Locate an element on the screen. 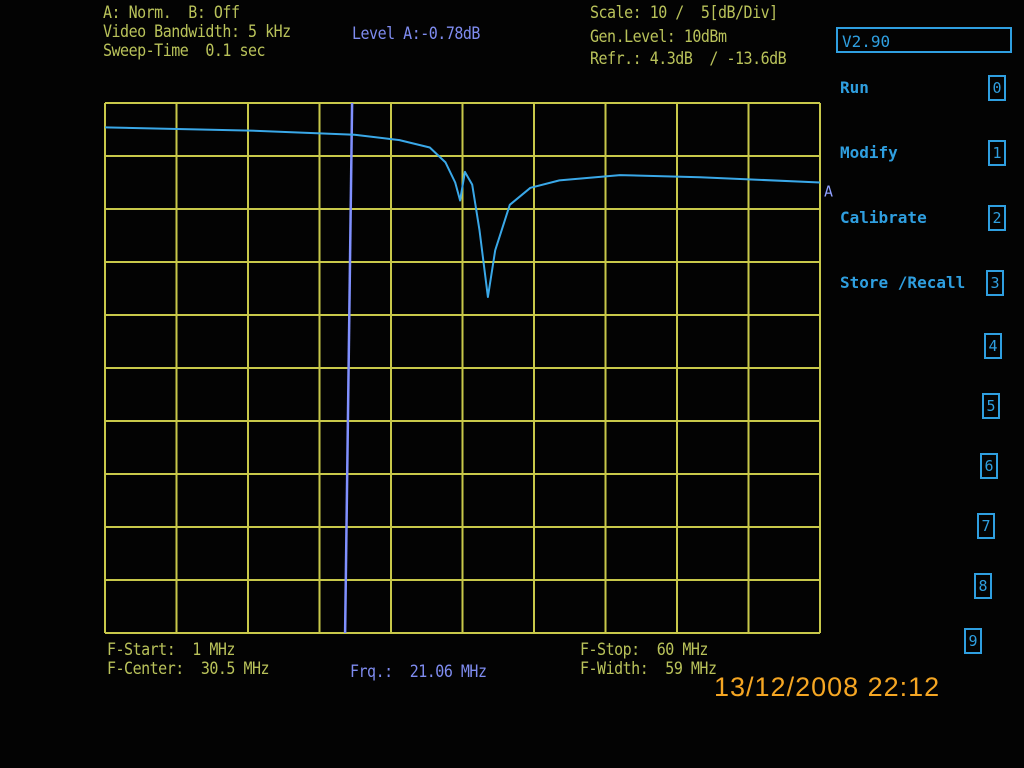 This screenshot has width=1024, height=768. softkey-4: 4 is located at coordinates (993, 346).